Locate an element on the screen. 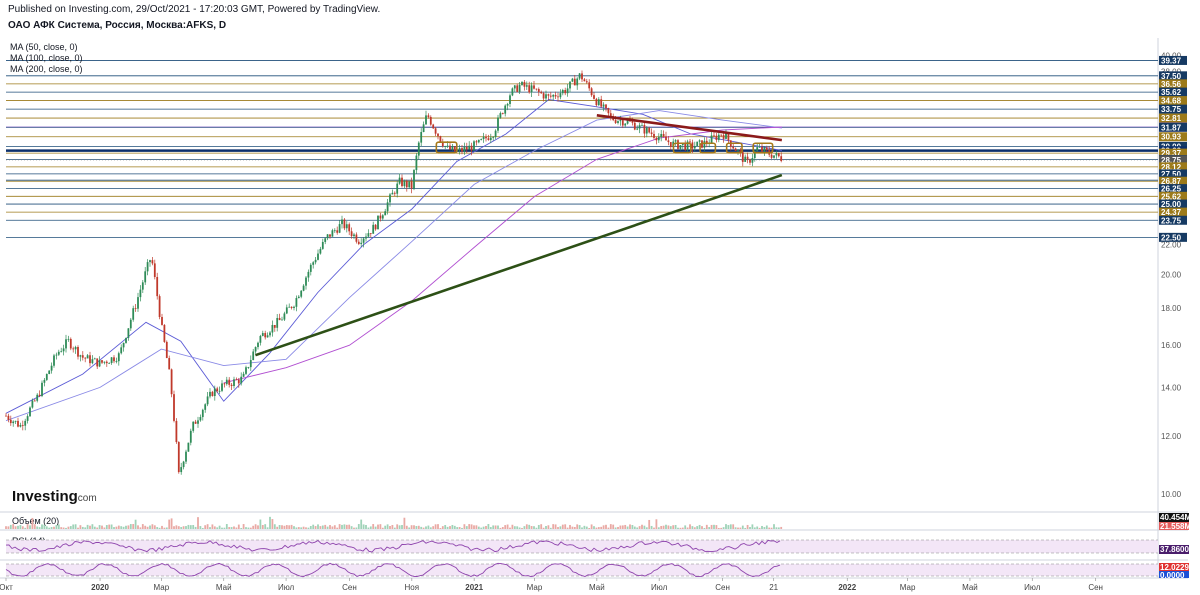  rsi-band is located at coordinates (582, 546).